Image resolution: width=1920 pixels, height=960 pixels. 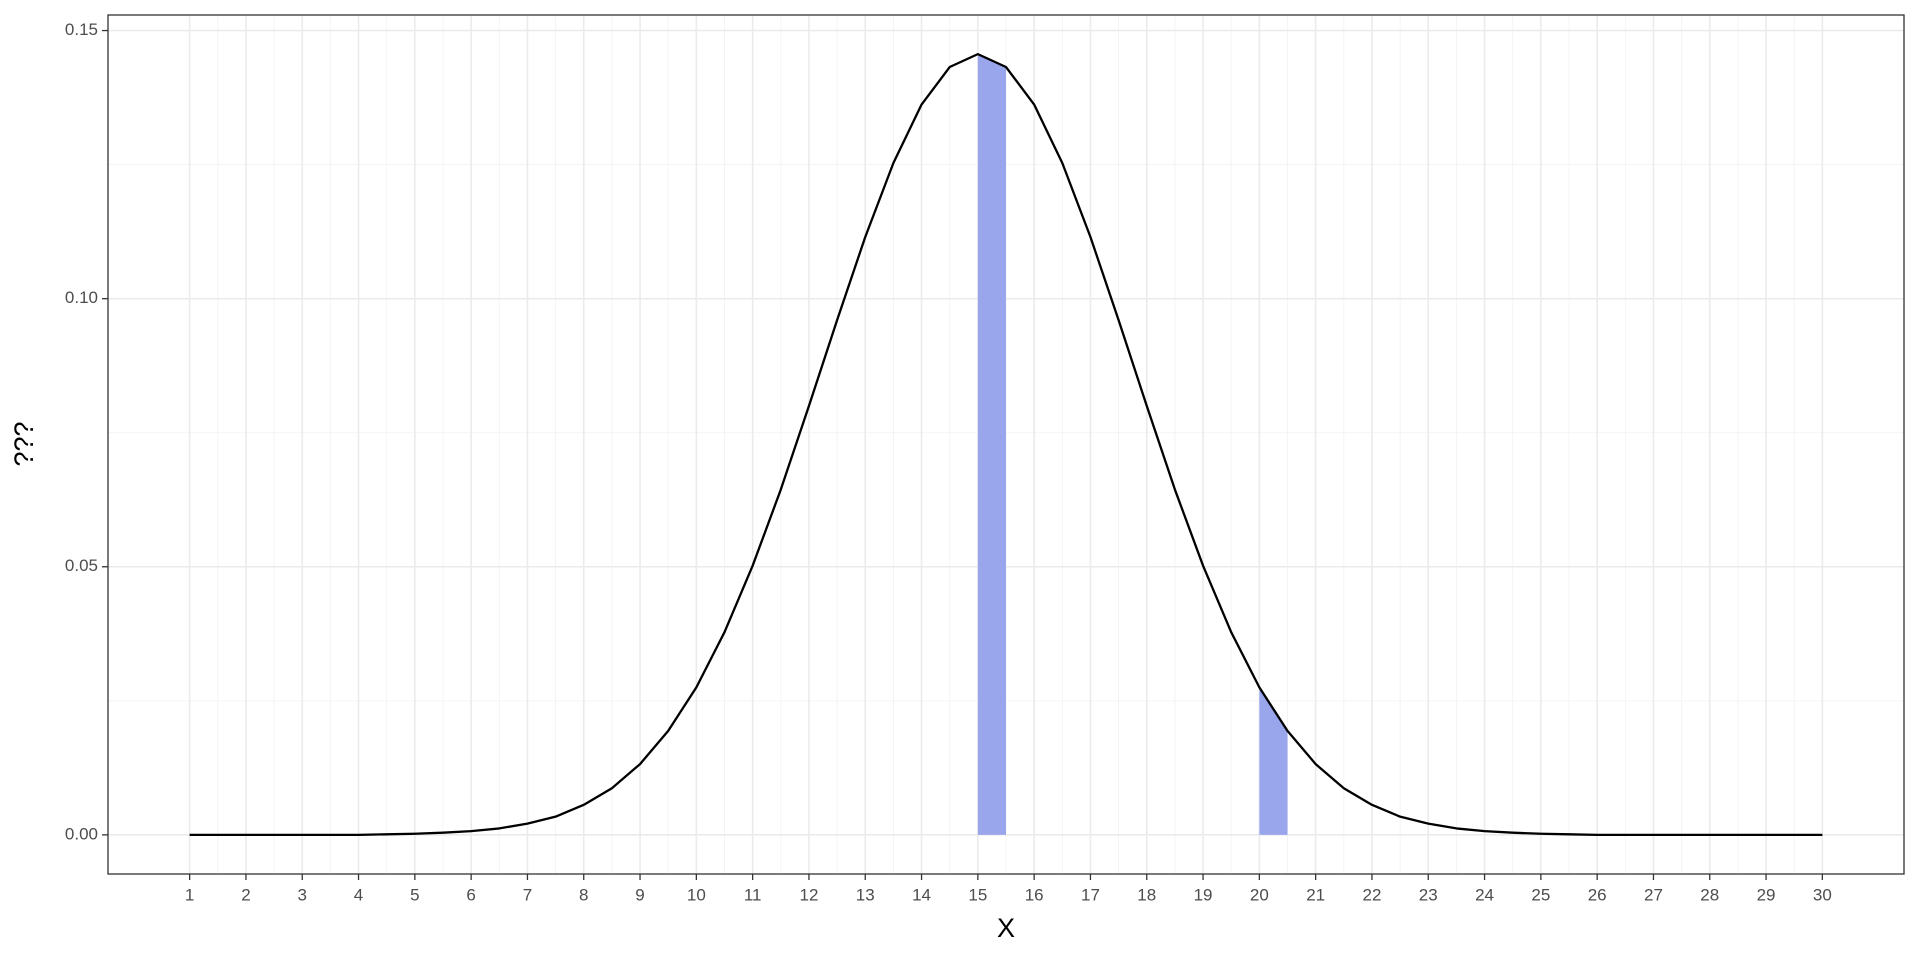 What do you see at coordinates (189, 894) in the screenshot?
I see `x-tick-label: 1` at bounding box center [189, 894].